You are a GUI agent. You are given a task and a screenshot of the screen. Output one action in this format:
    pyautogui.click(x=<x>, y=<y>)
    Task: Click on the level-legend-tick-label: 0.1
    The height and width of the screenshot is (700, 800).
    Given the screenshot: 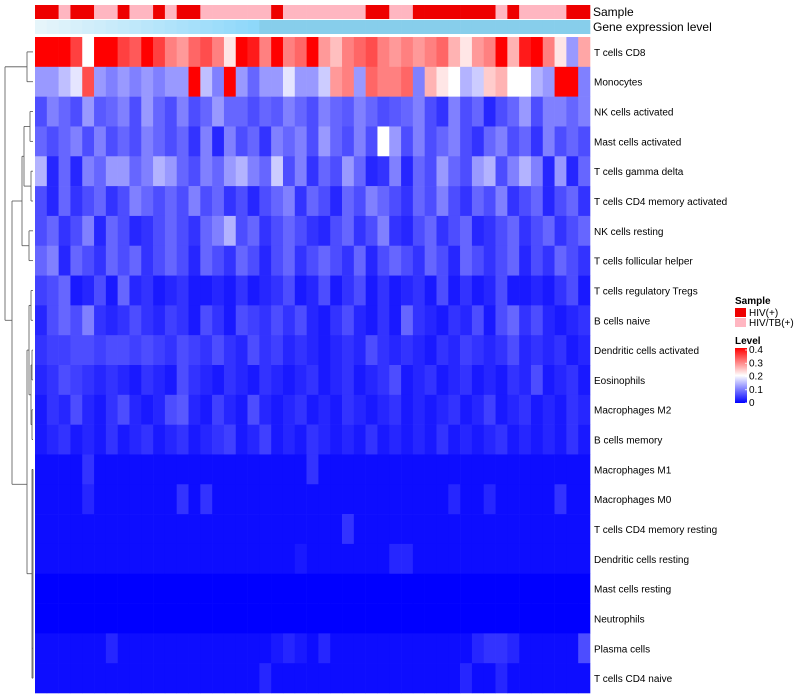 What is the action you would take?
    pyautogui.click(x=756, y=390)
    